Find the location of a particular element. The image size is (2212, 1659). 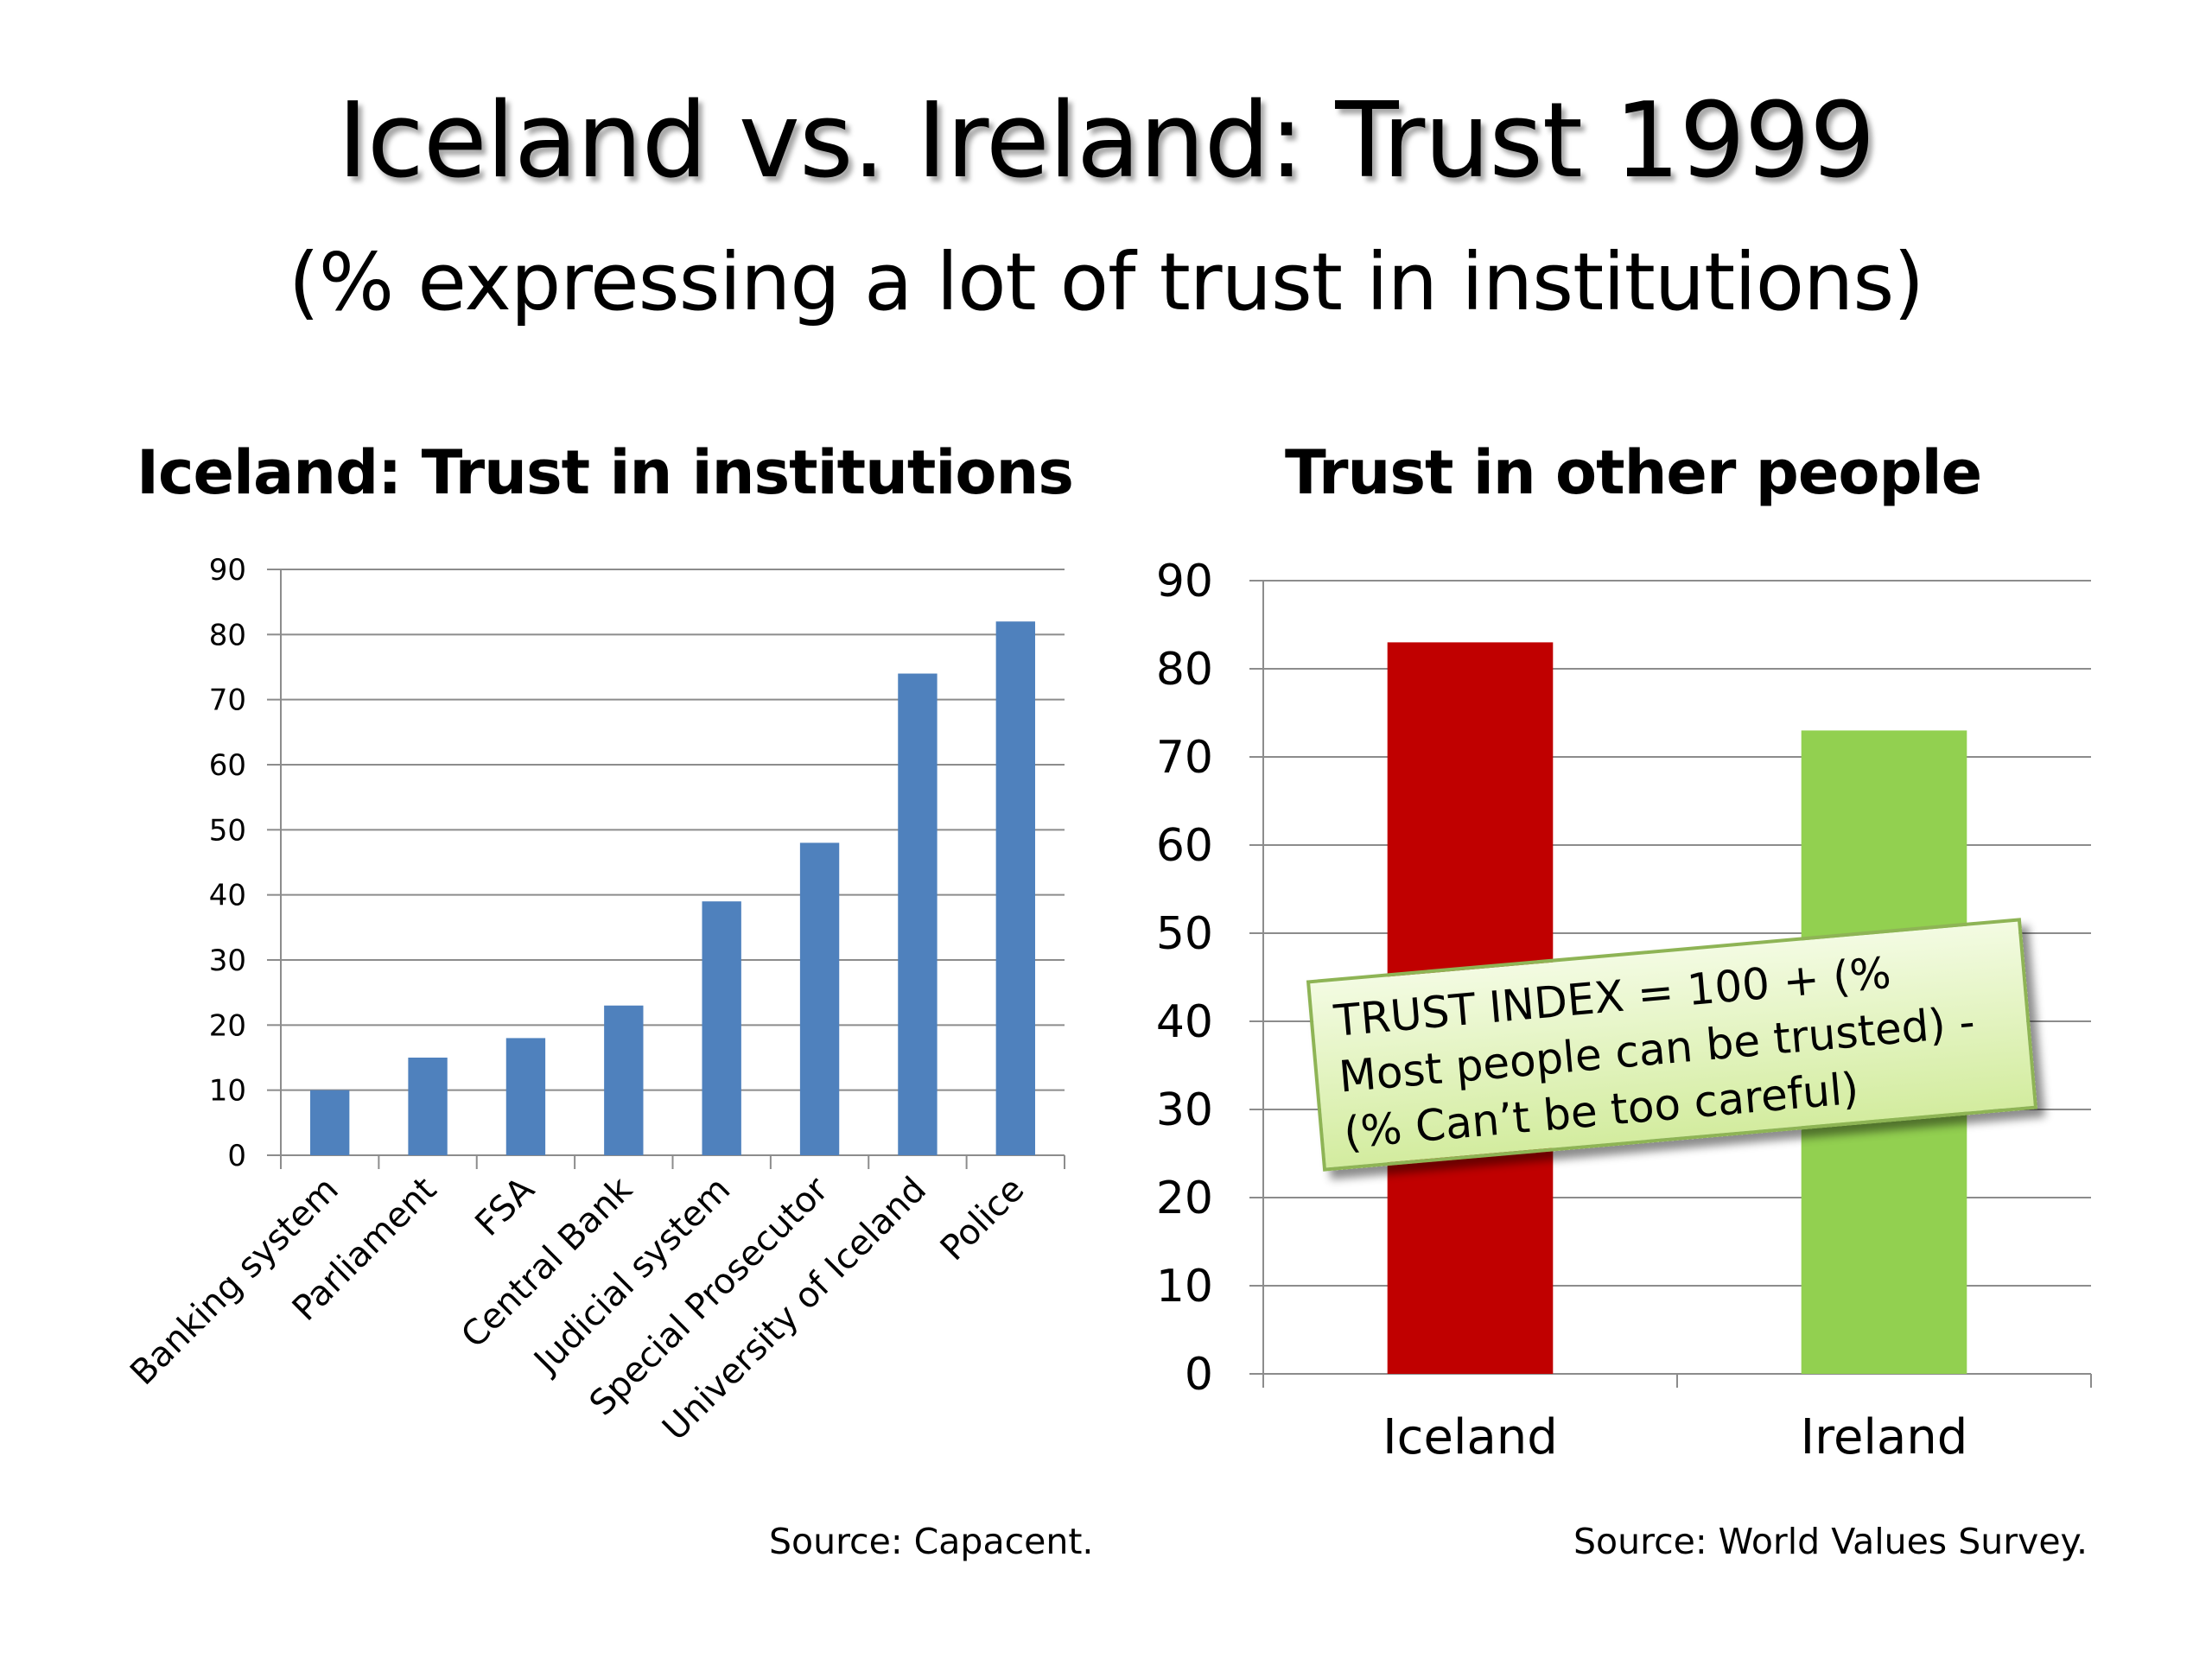

bar-university-of-iceland is located at coordinates (918, 914).